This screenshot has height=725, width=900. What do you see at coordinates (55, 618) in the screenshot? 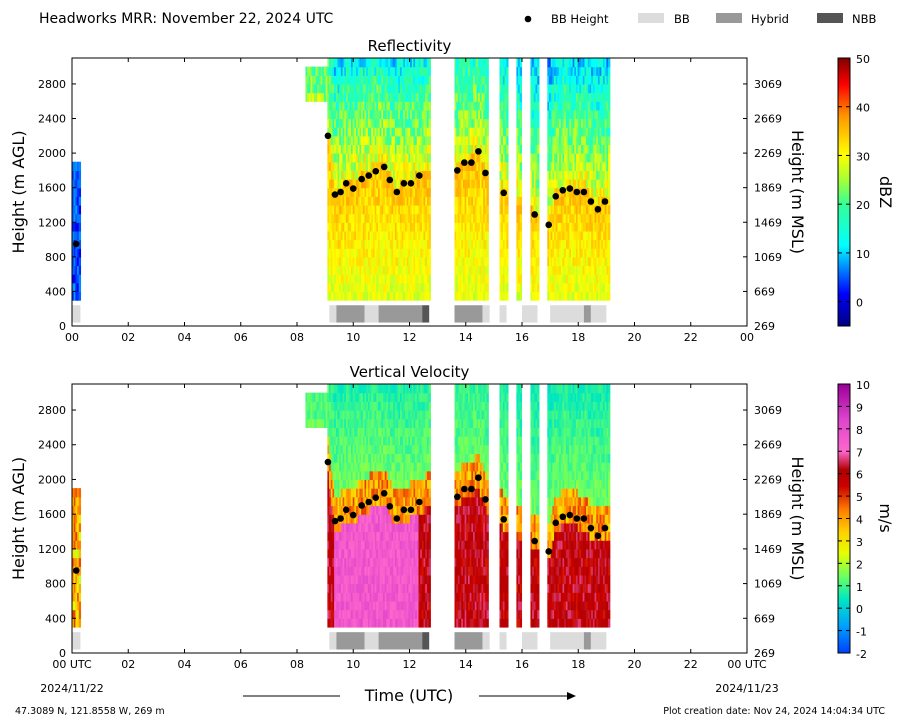
I see `velocity-y-tick-label: 400` at bounding box center [55, 618].